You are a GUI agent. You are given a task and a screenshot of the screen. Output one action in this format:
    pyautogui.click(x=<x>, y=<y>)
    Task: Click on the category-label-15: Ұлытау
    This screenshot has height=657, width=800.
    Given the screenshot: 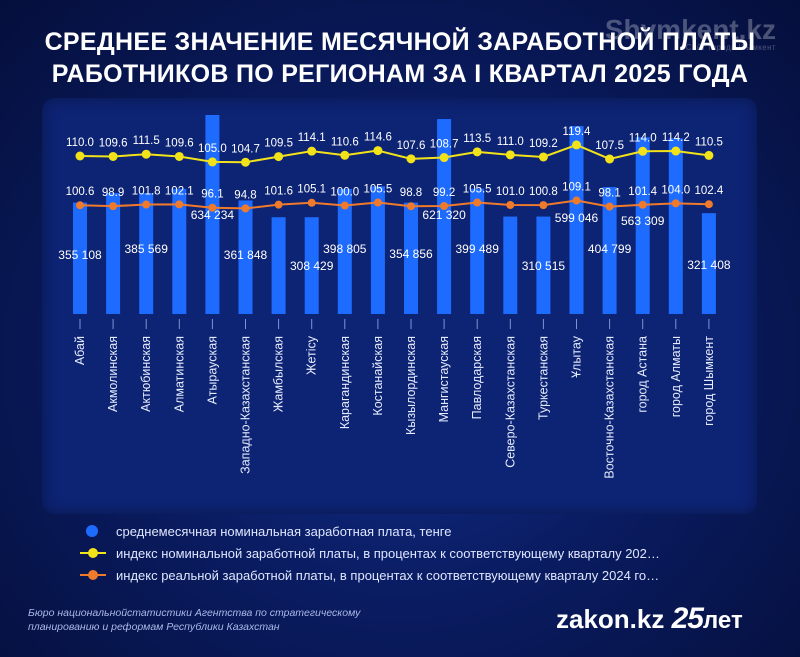 What is the action you would take?
    pyautogui.click(x=577, y=356)
    